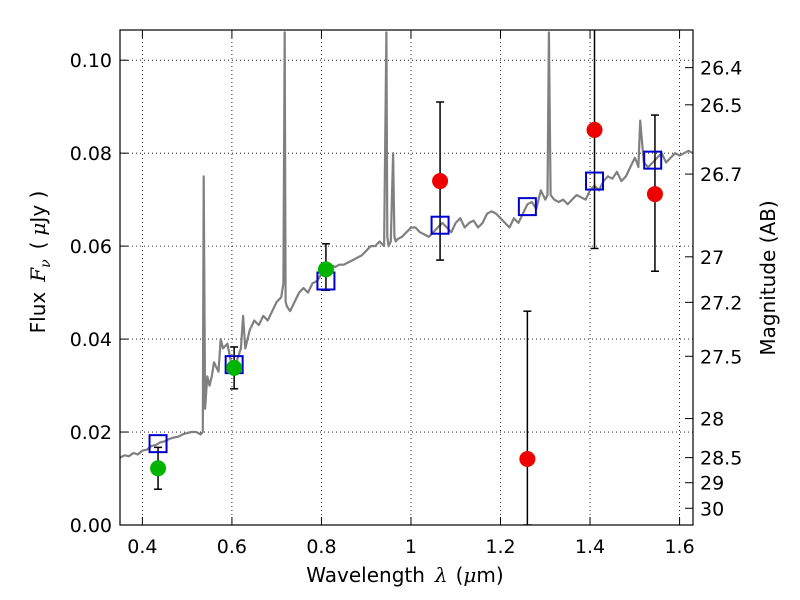 This screenshot has height=600, width=800. Describe the element at coordinates (712, 484) in the screenshot. I see `y2-tick-label: 29` at that location.